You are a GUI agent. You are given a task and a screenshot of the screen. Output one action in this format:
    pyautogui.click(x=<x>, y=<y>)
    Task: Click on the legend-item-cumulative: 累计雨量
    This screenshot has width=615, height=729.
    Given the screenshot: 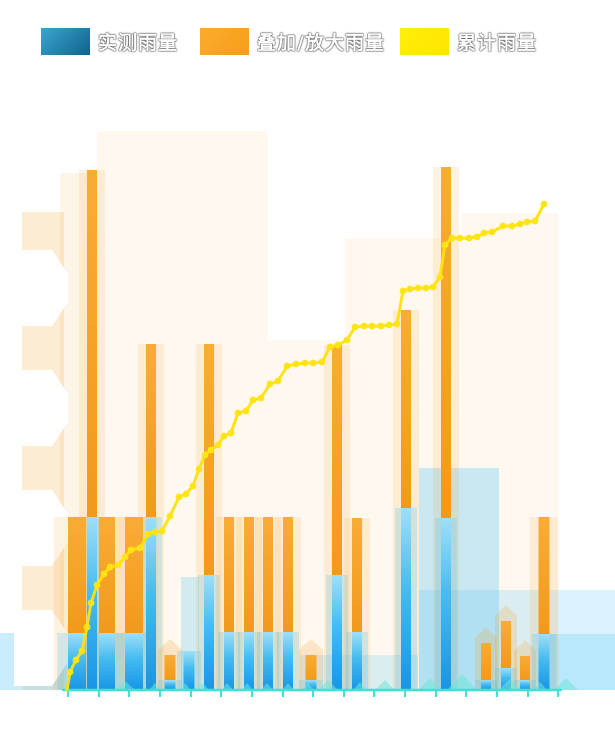 What is the action you would take?
    pyautogui.click(x=468, y=41)
    